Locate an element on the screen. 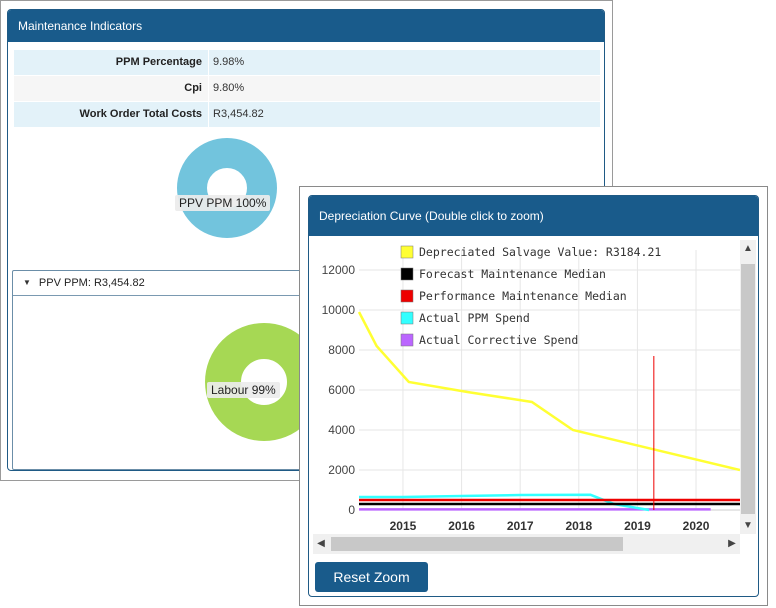  work-order-total-costs-label: Work Order Total Costs is located at coordinates (140, 114).